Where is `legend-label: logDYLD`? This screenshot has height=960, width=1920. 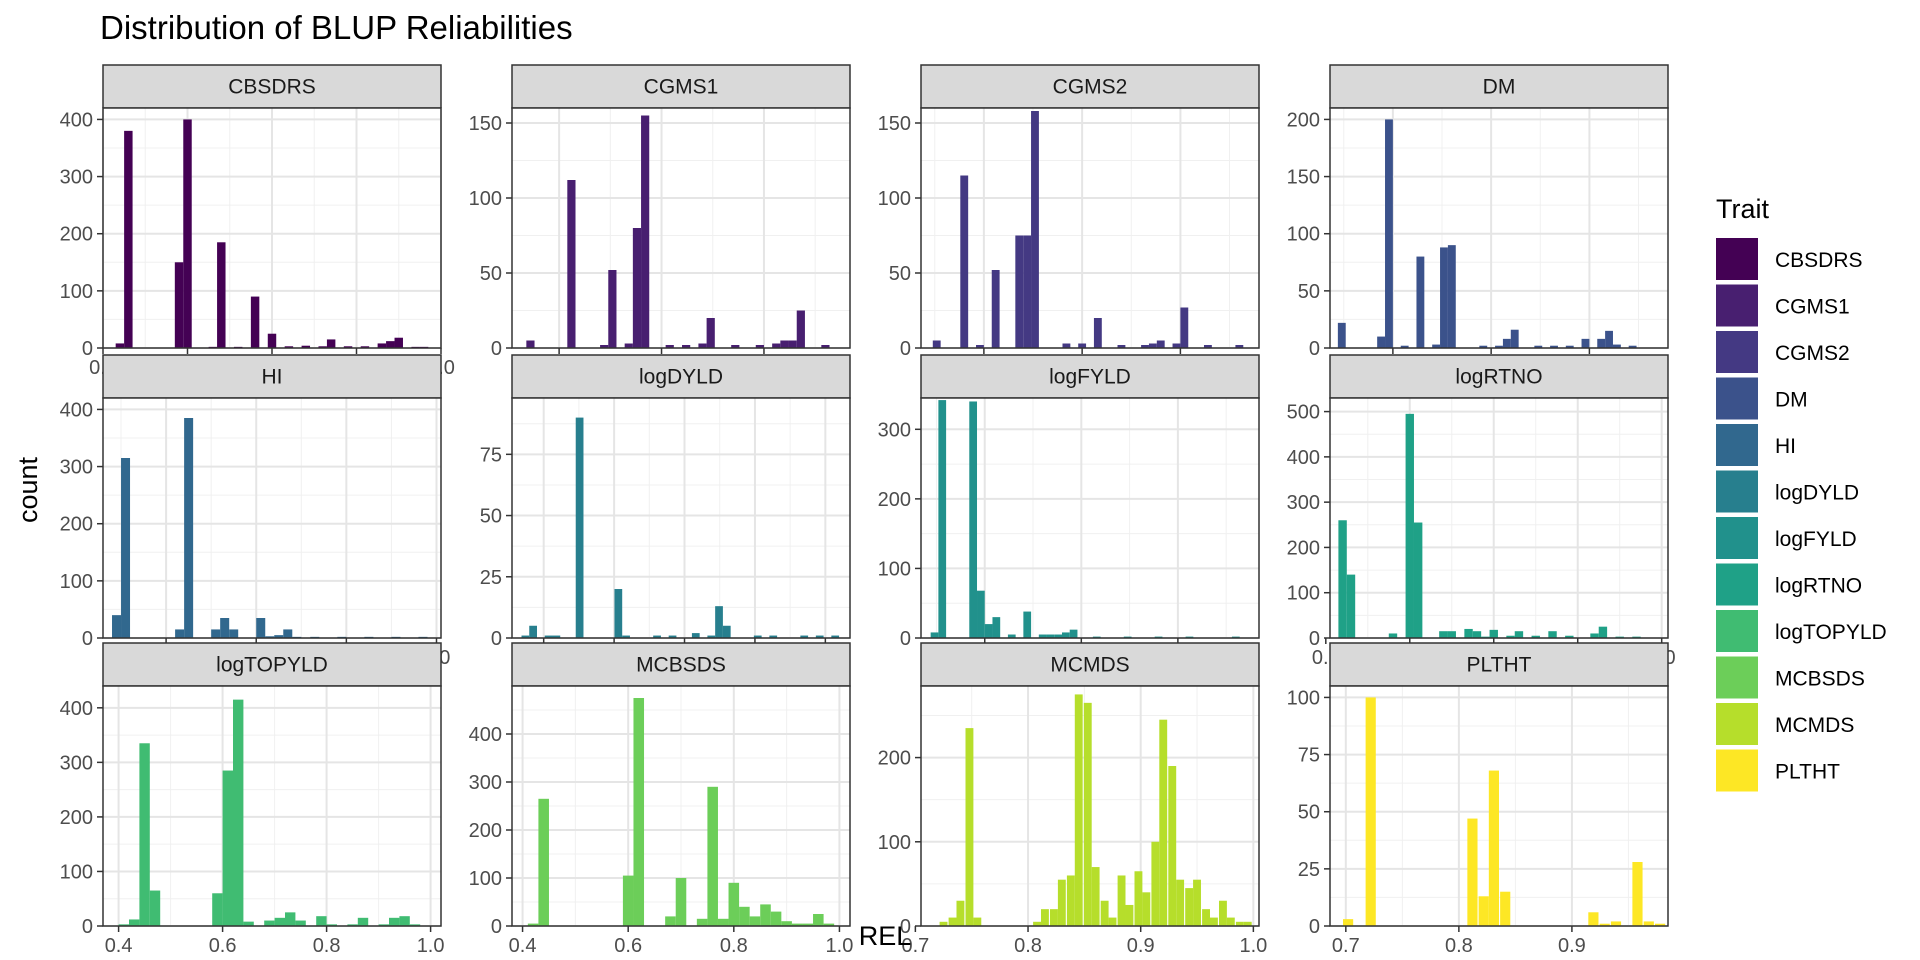
legend-label: logDYLD is located at coordinates (1817, 493).